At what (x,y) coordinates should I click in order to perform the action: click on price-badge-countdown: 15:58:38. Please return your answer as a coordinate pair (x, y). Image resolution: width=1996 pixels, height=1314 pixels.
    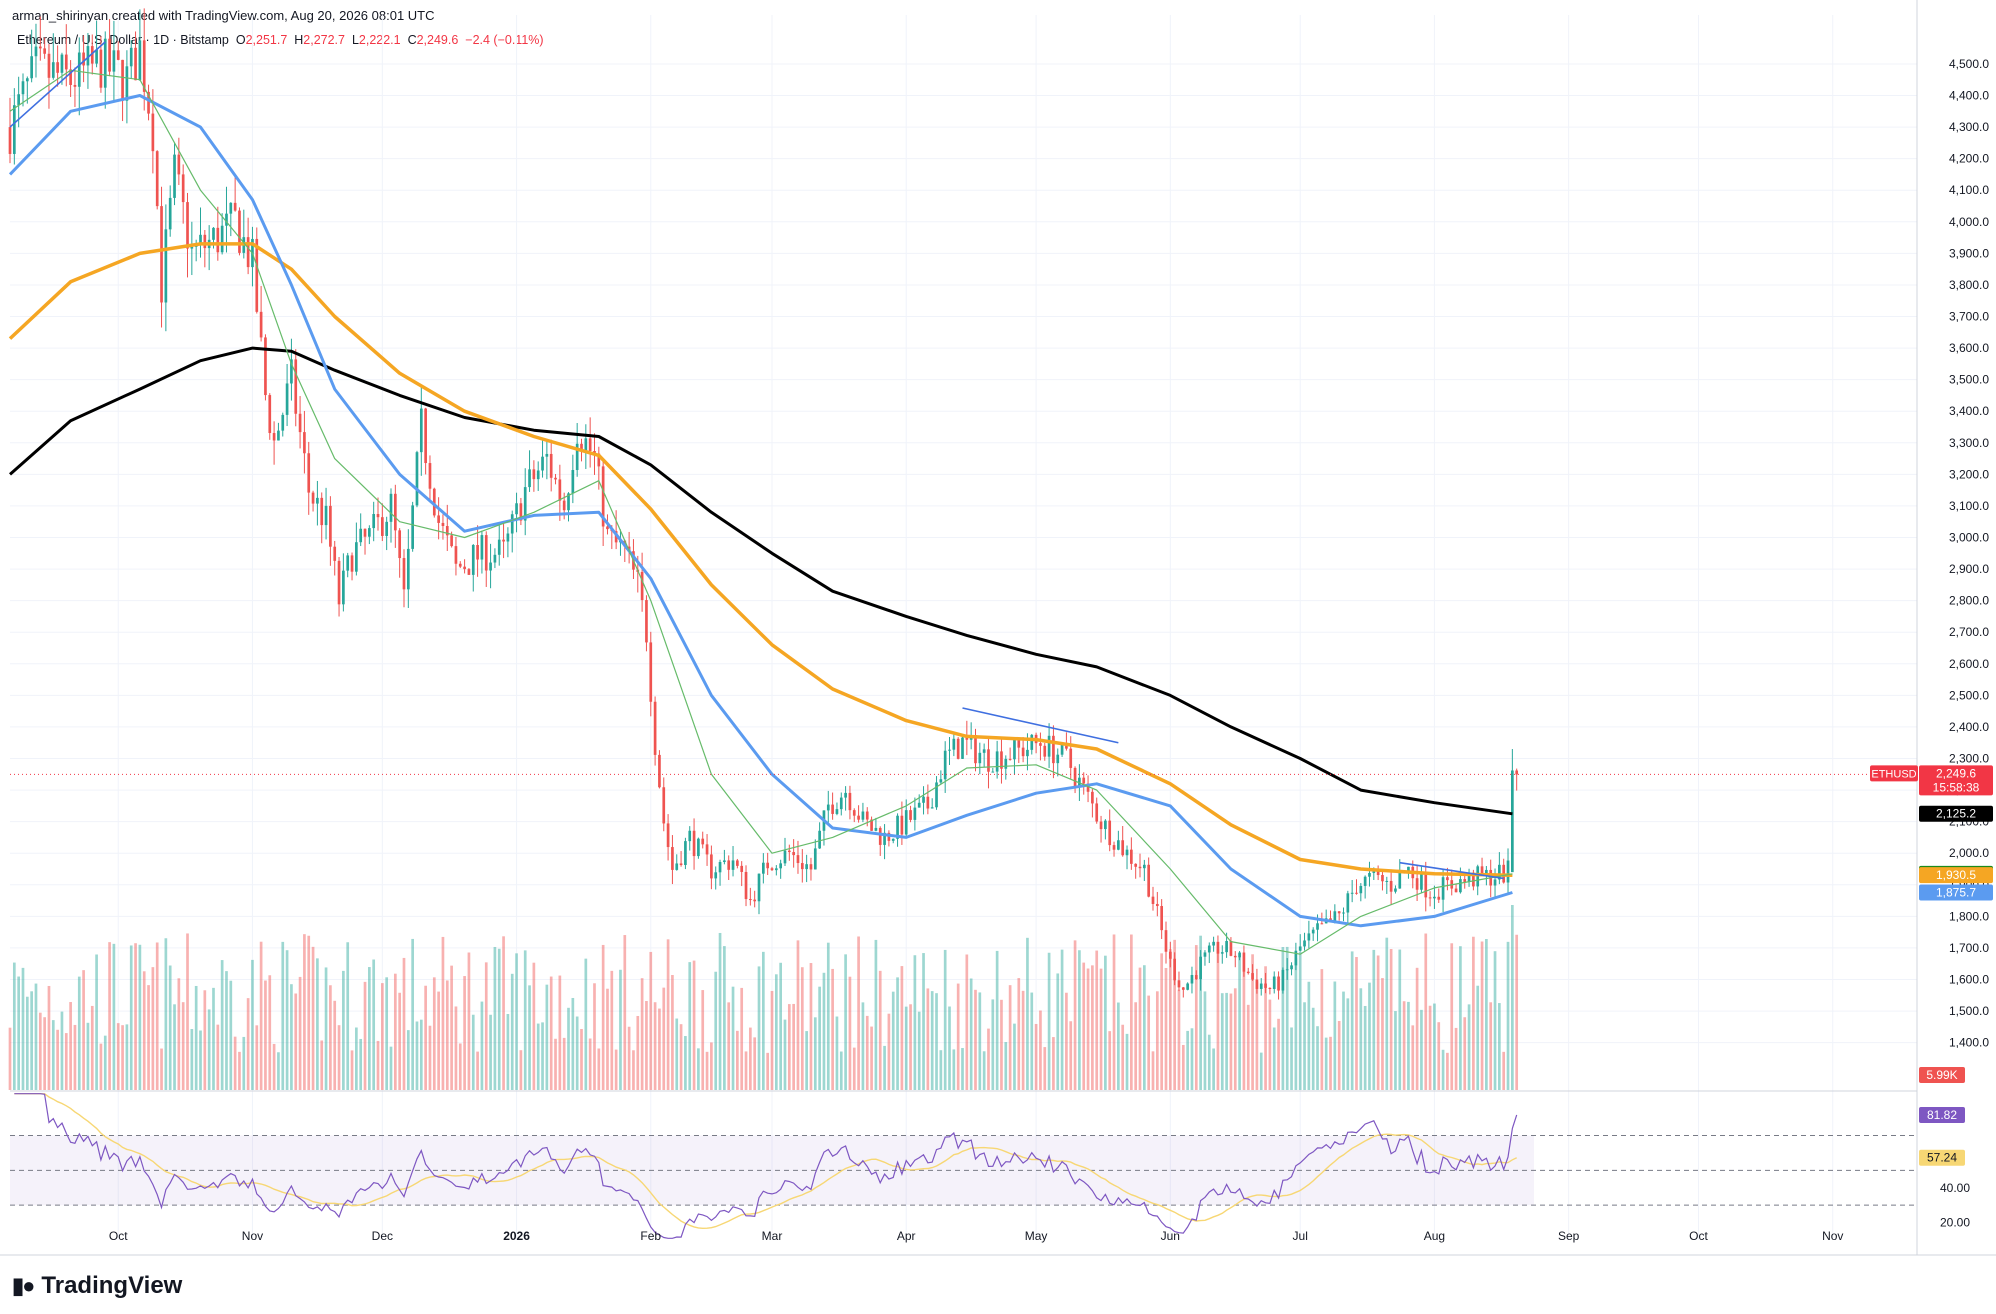
    Looking at the image, I should click on (1956, 787).